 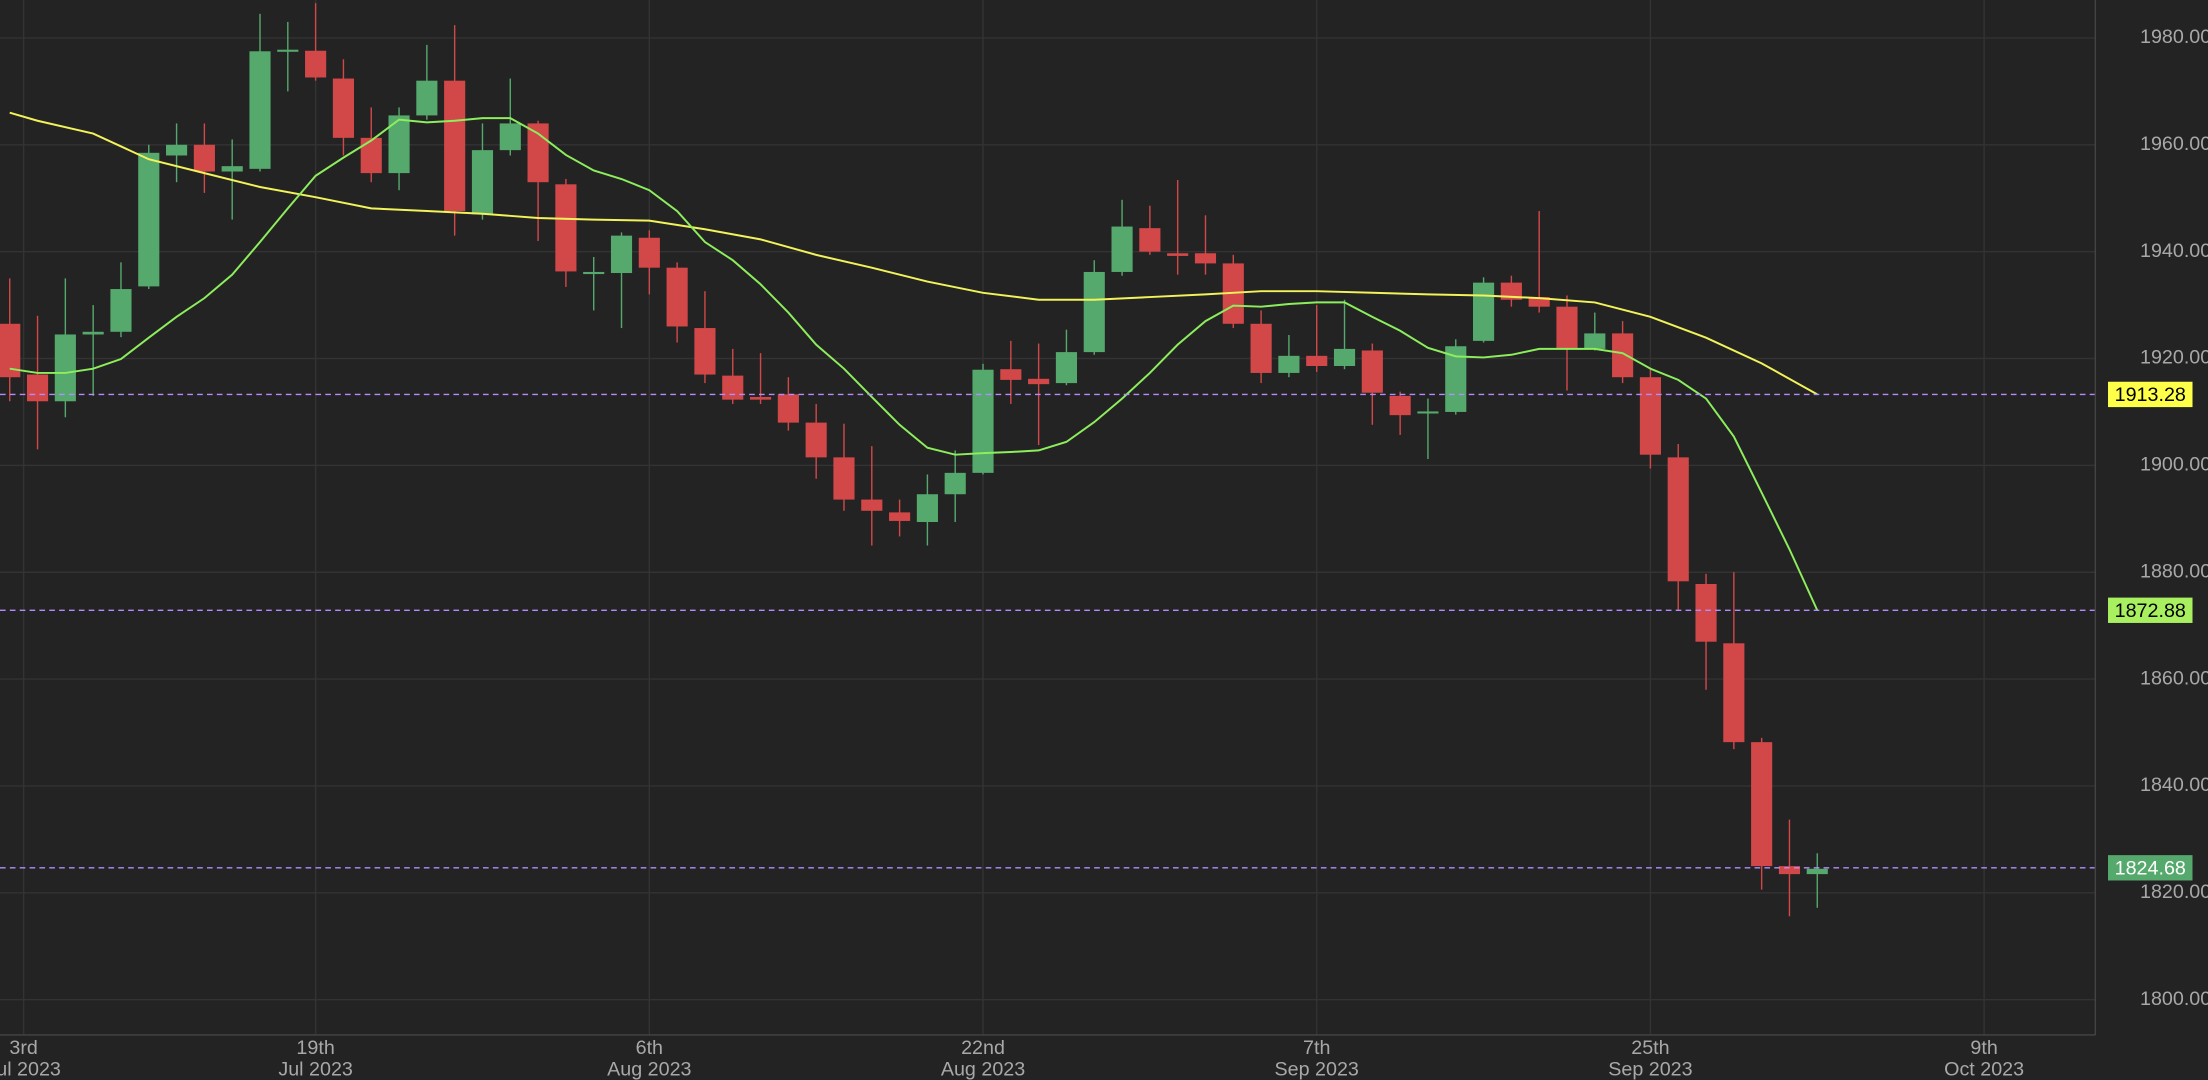 What do you see at coordinates (2174, 999) in the screenshot?
I see `y-tick-label: 1800.00` at bounding box center [2174, 999].